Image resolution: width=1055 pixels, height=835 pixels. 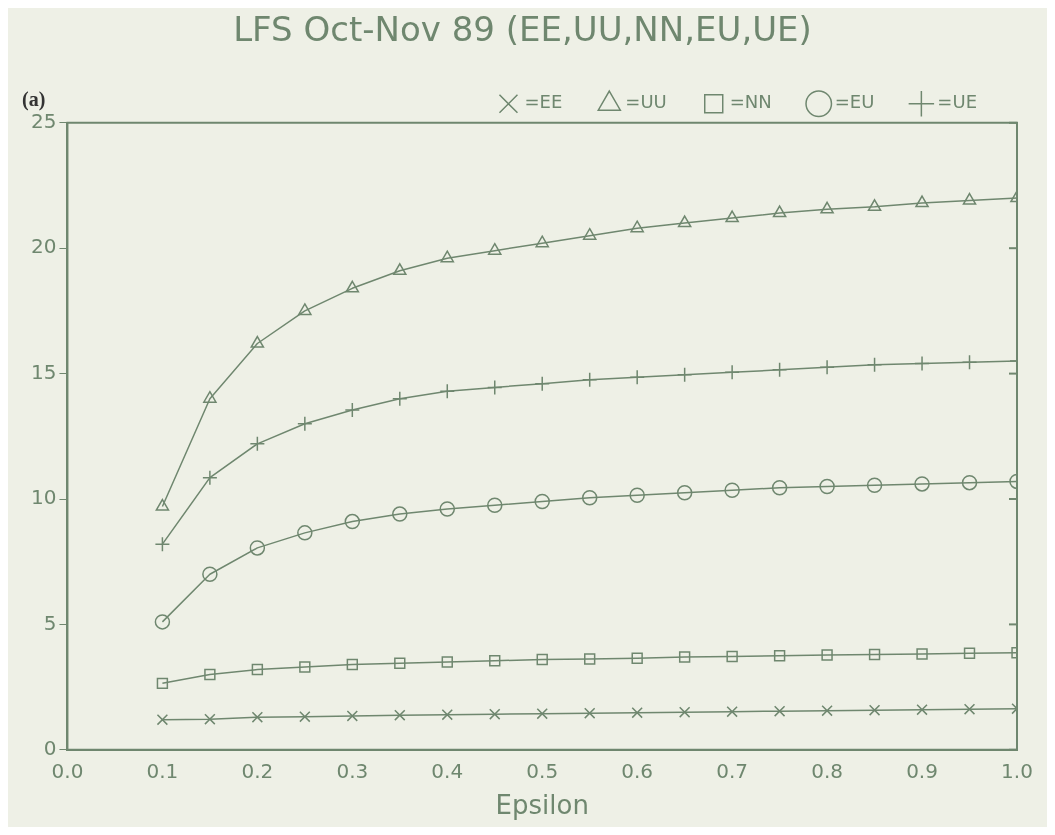 What do you see at coordinates (957, 102) in the screenshot?
I see `legend-label: =UE` at bounding box center [957, 102].